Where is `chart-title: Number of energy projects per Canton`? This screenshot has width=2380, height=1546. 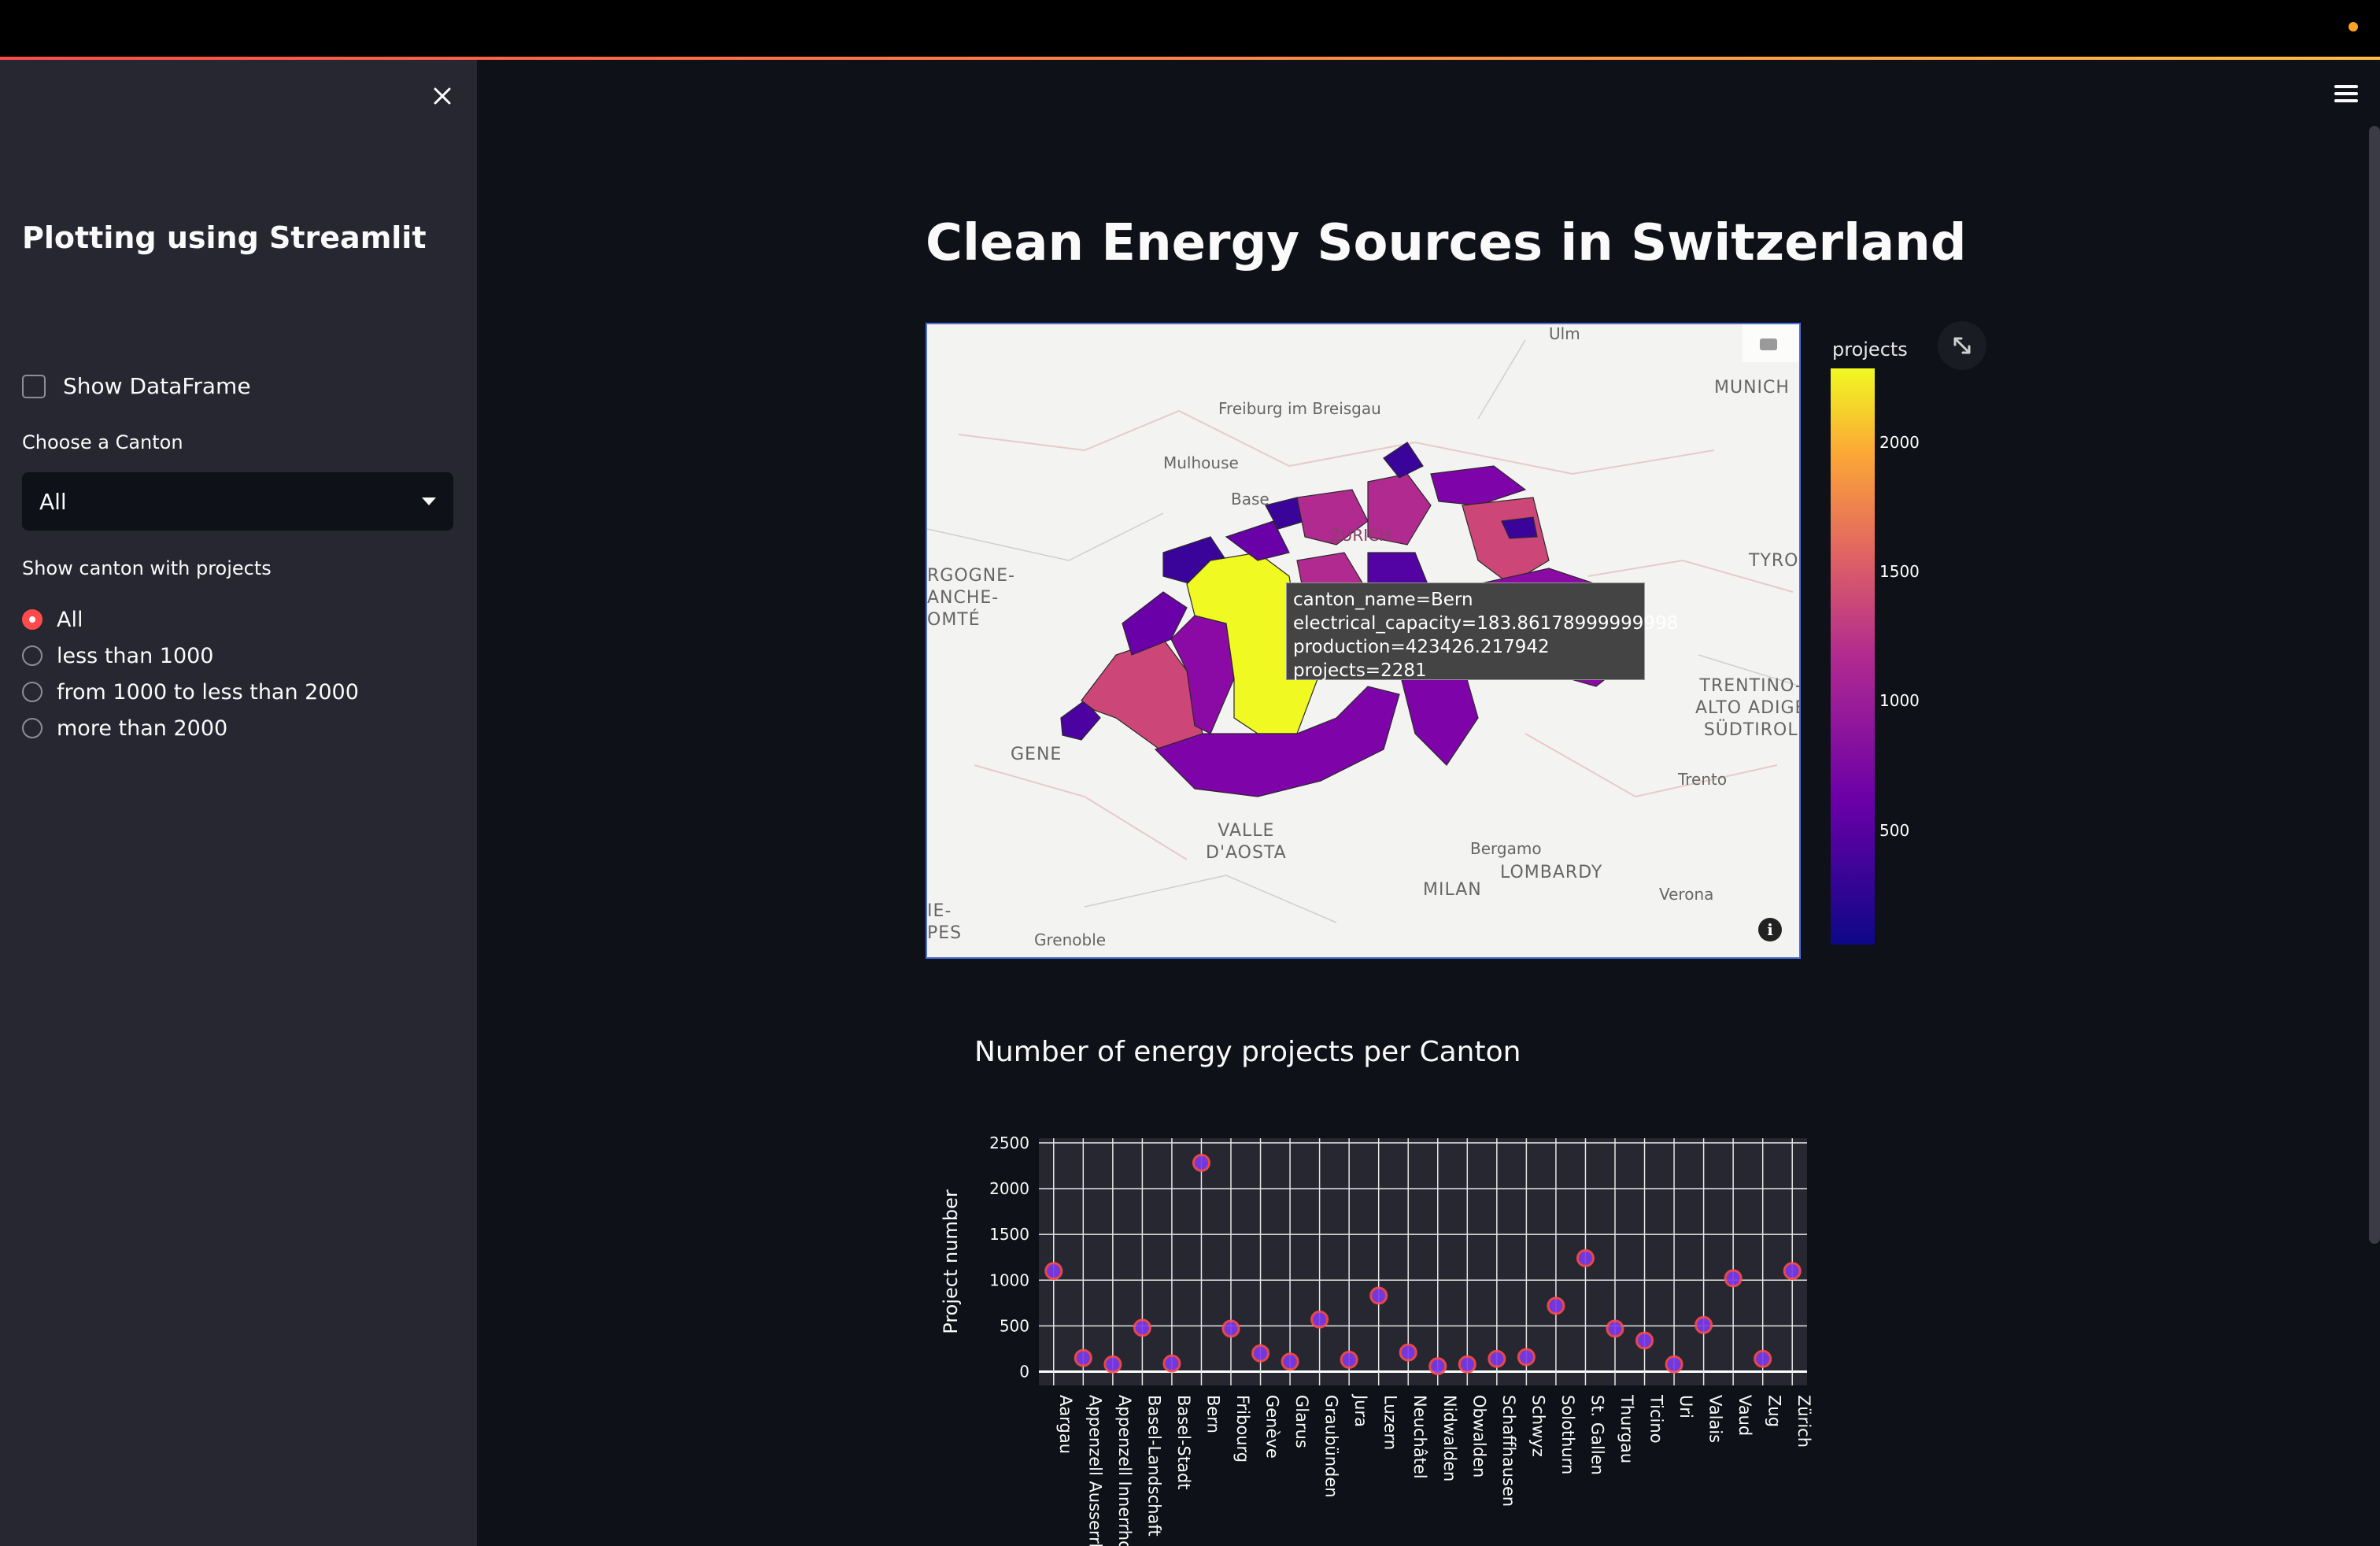 chart-title: Number of energy projects per Canton is located at coordinates (1247, 1052).